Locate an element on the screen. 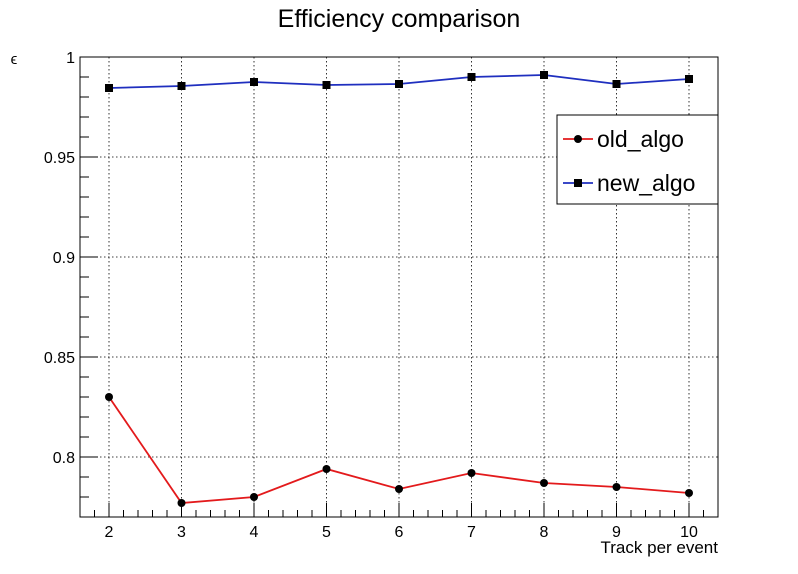  legend: old_algo new_algo is located at coordinates (637, 159).